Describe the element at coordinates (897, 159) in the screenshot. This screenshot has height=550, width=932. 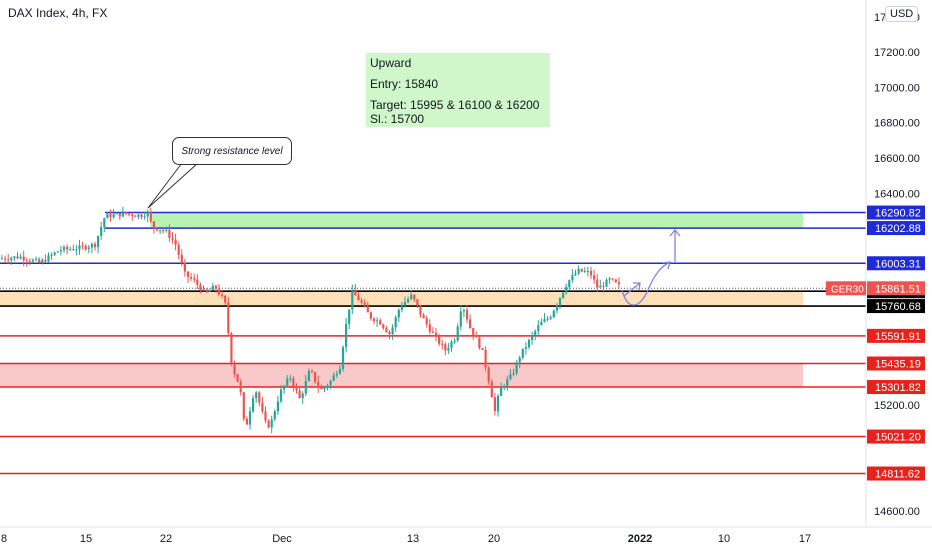
I see `price-tick-label: 16600.00` at that location.